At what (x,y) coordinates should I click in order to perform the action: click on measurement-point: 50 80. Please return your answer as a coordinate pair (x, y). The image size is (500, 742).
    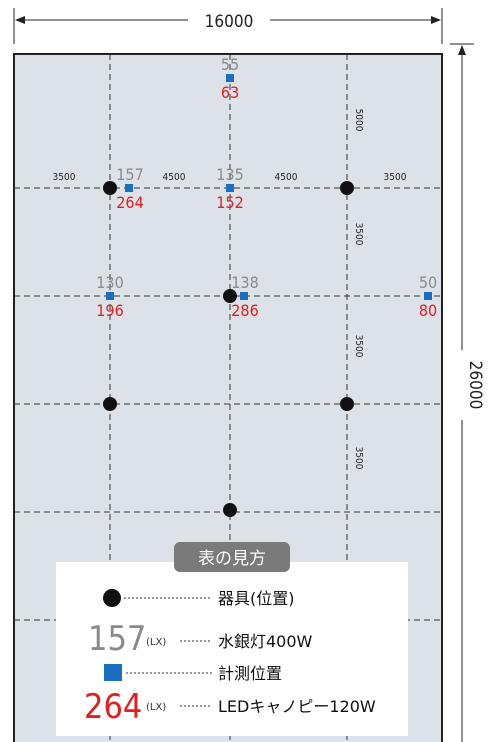
    Looking at the image, I should click on (428, 296).